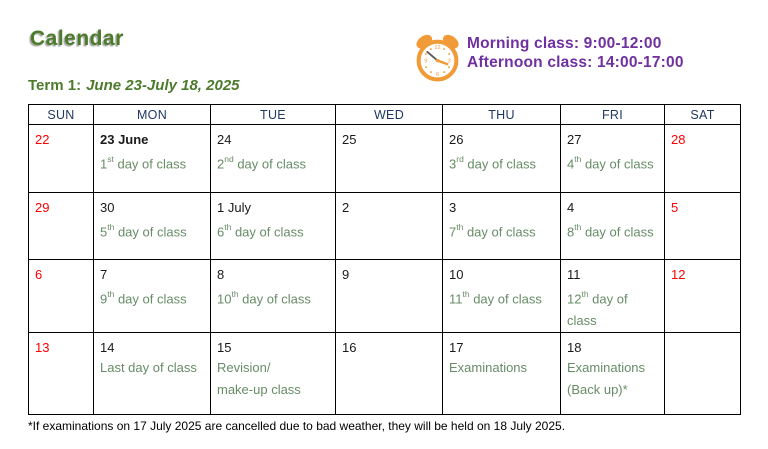 The width and height of the screenshot is (768, 449). What do you see at coordinates (456, 348) in the screenshot?
I see `cell-date: 17` at bounding box center [456, 348].